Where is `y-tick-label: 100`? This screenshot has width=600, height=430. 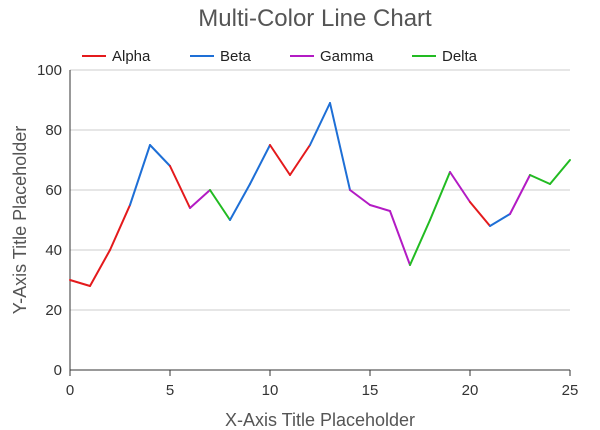 y-tick-label: 100 is located at coordinates (49, 70).